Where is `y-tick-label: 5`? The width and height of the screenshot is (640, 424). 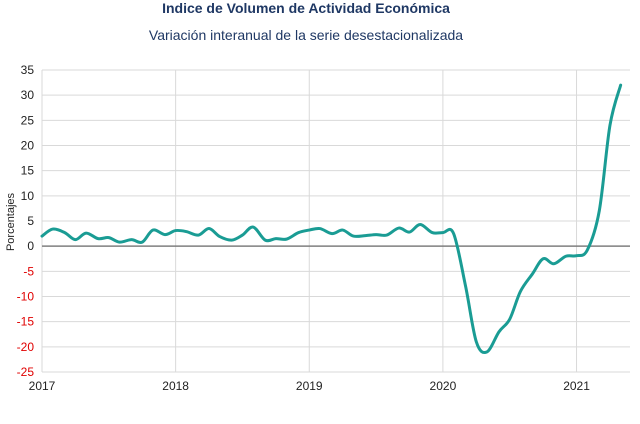
y-tick-label: 5 is located at coordinates (30, 221).